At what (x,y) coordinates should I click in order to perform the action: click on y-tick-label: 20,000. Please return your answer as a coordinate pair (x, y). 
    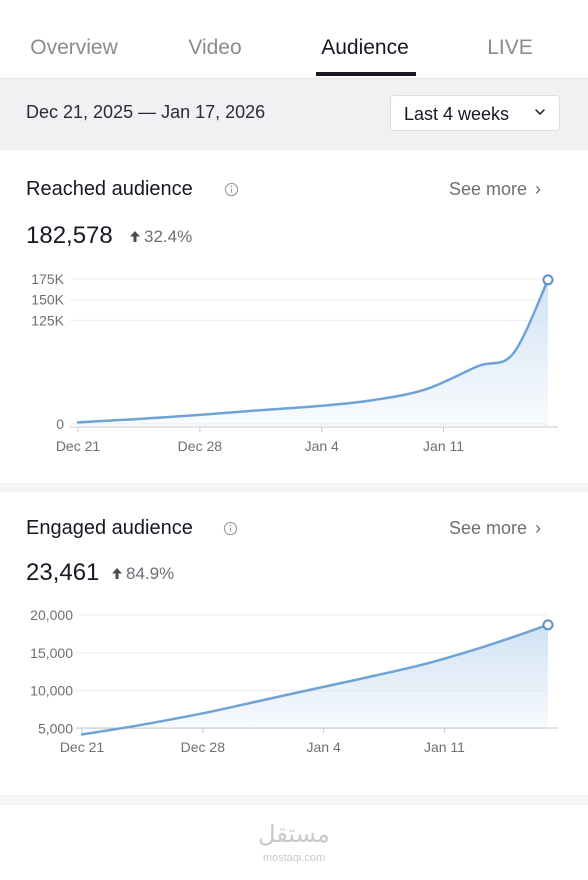
    Looking at the image, I should click on (51, 615).